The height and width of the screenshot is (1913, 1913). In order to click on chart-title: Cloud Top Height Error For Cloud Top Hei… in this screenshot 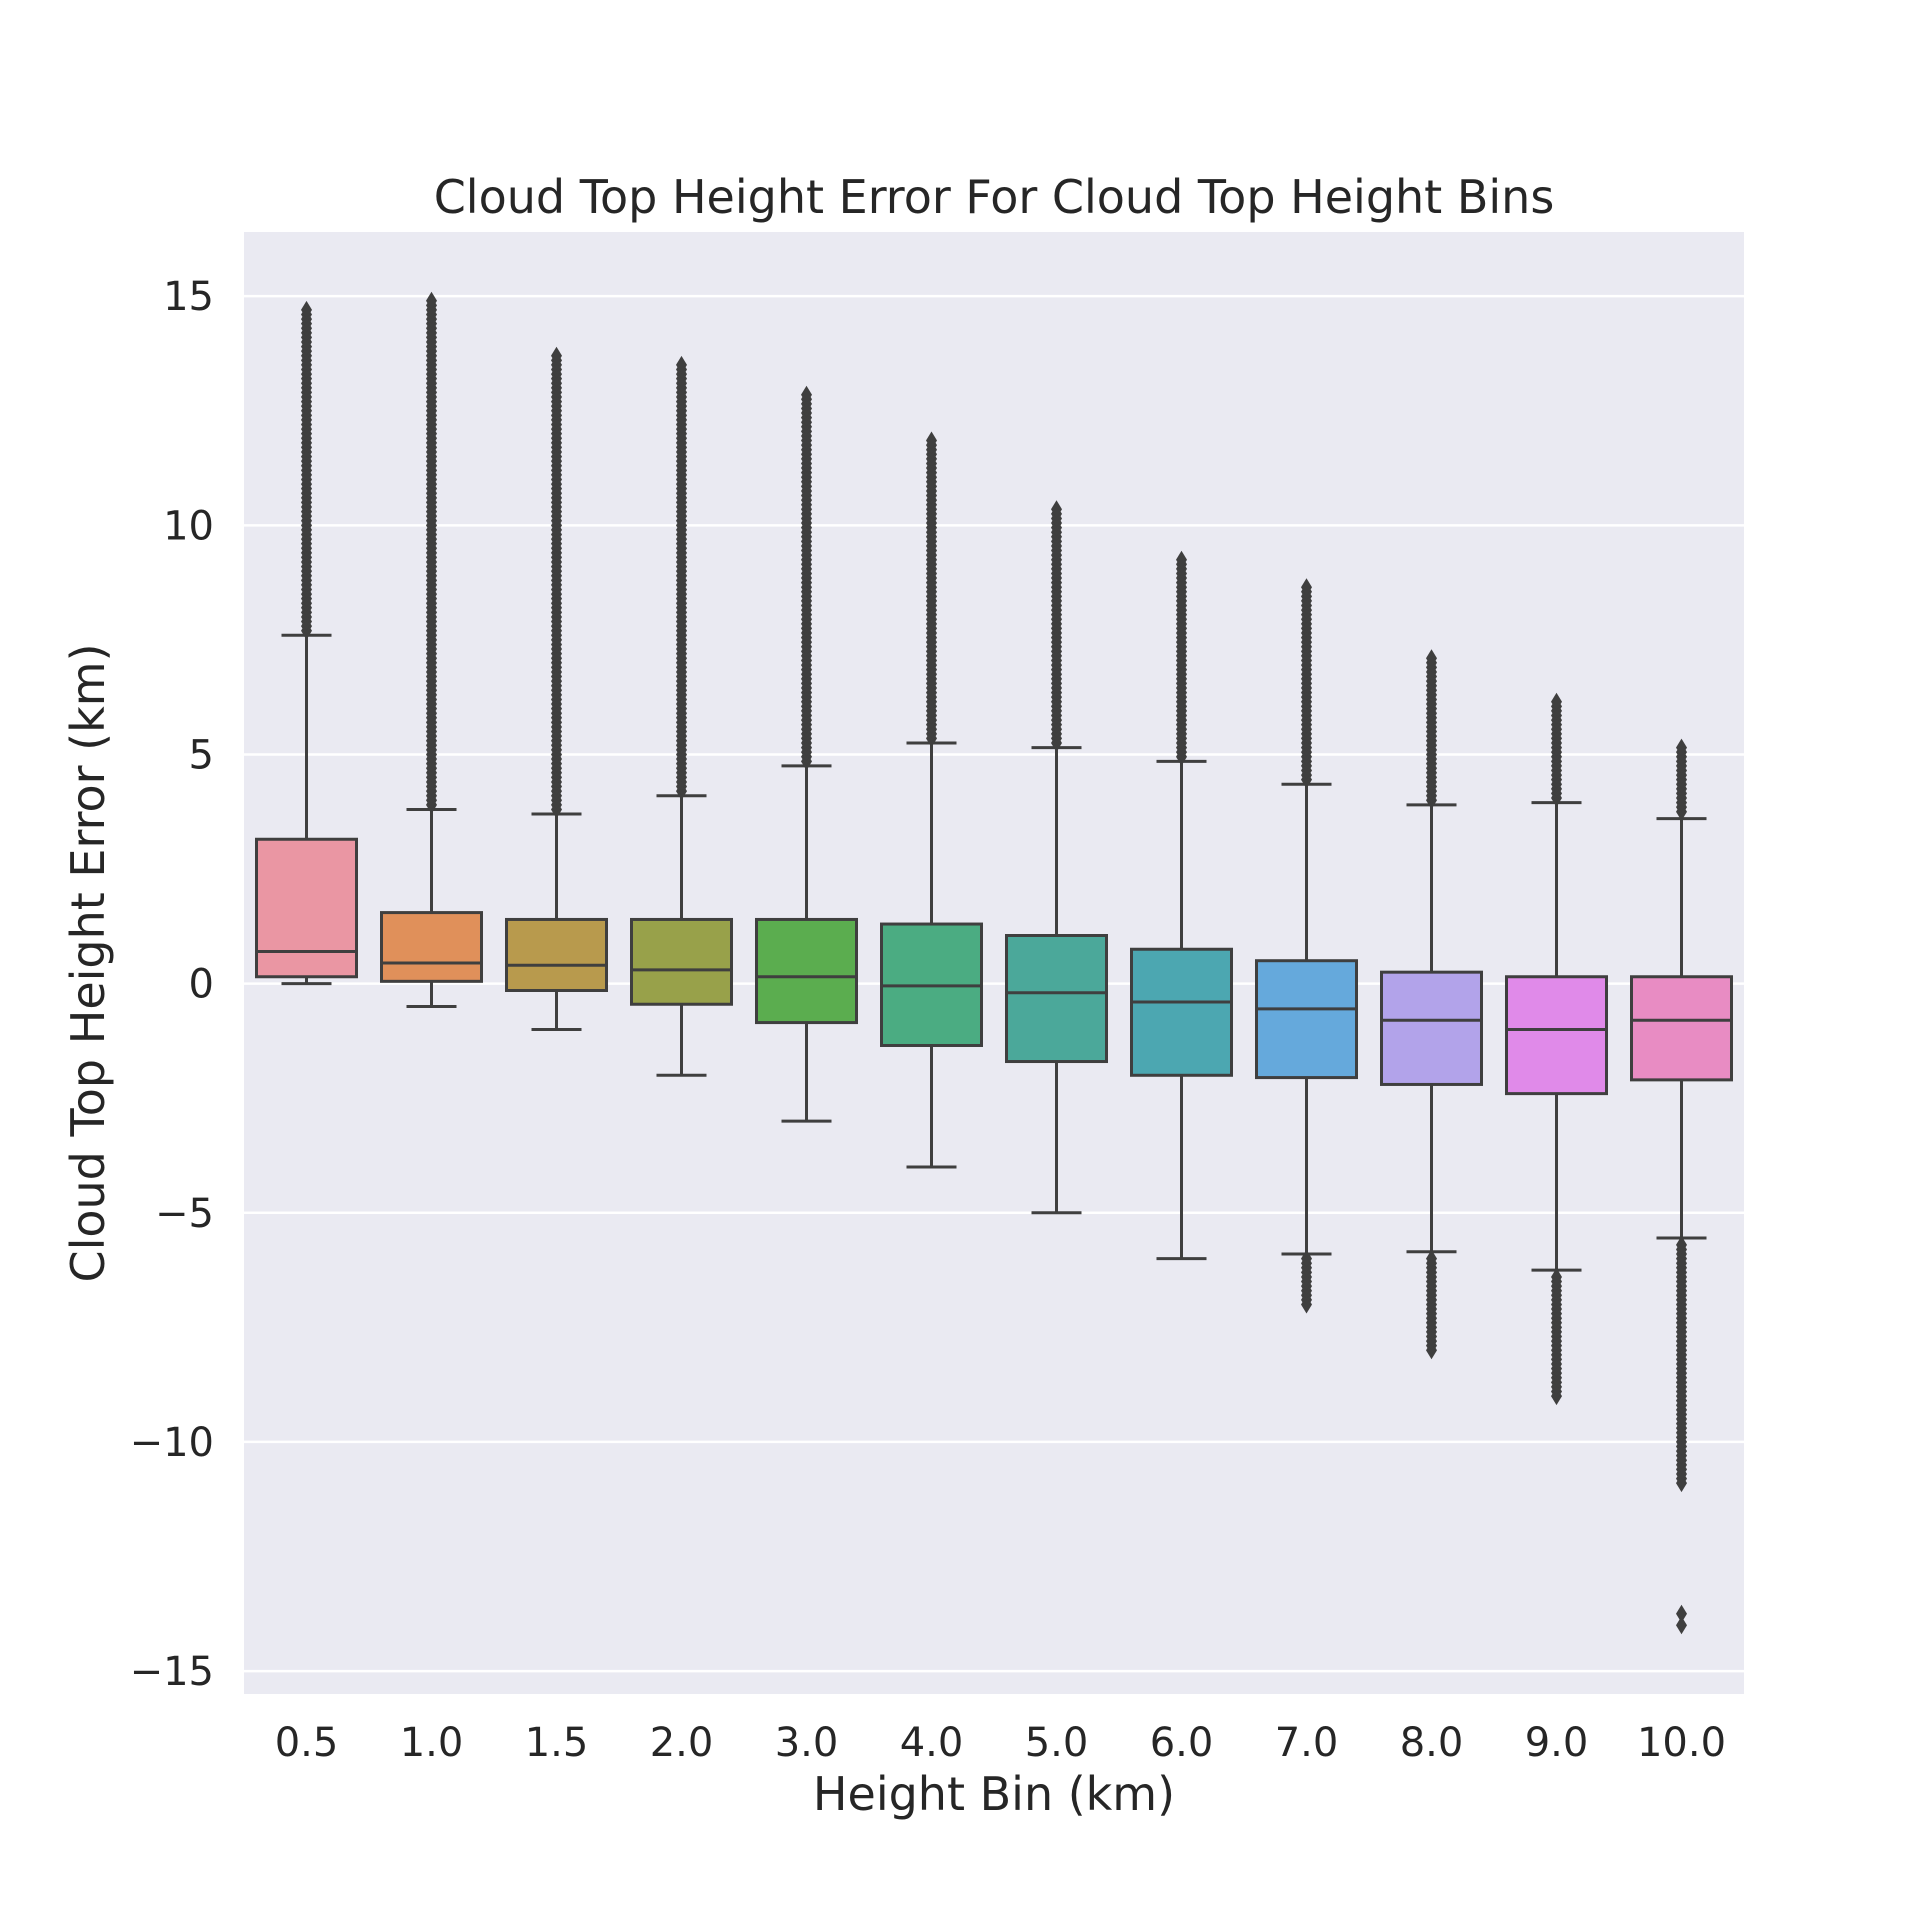, I will do `click(994, 197)`.